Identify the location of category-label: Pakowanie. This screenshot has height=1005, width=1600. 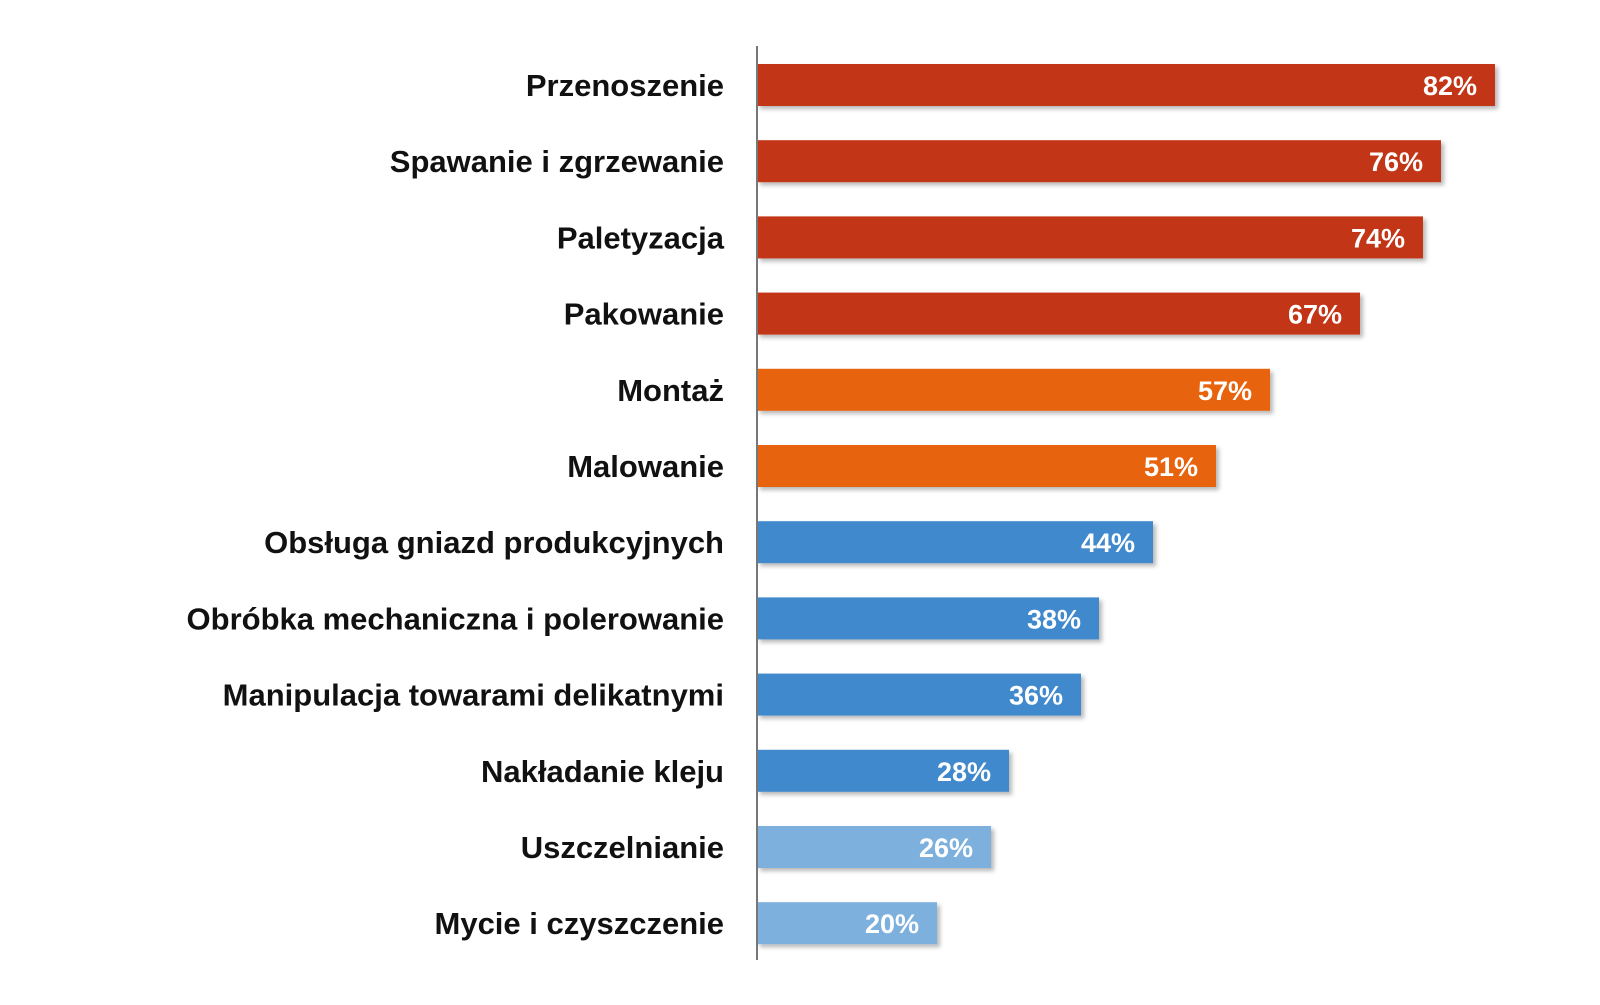
(644, 314).